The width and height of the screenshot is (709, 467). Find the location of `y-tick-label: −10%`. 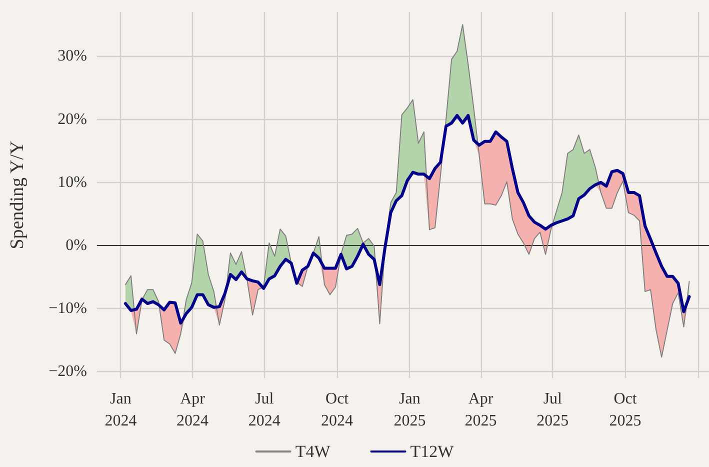

y-tick-label: −10% is located at coordinates (67, 309).